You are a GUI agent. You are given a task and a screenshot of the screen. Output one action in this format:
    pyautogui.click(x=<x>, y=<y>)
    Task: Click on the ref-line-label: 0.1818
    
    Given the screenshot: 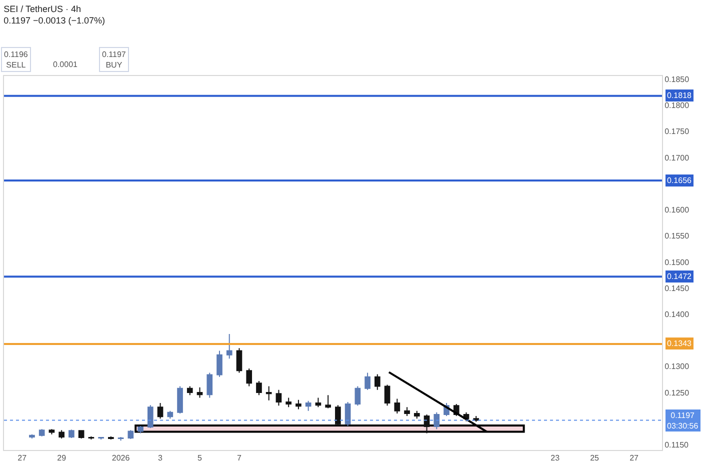 What is the action you would take?
    pyautogui.click(x=679, y=95)
    